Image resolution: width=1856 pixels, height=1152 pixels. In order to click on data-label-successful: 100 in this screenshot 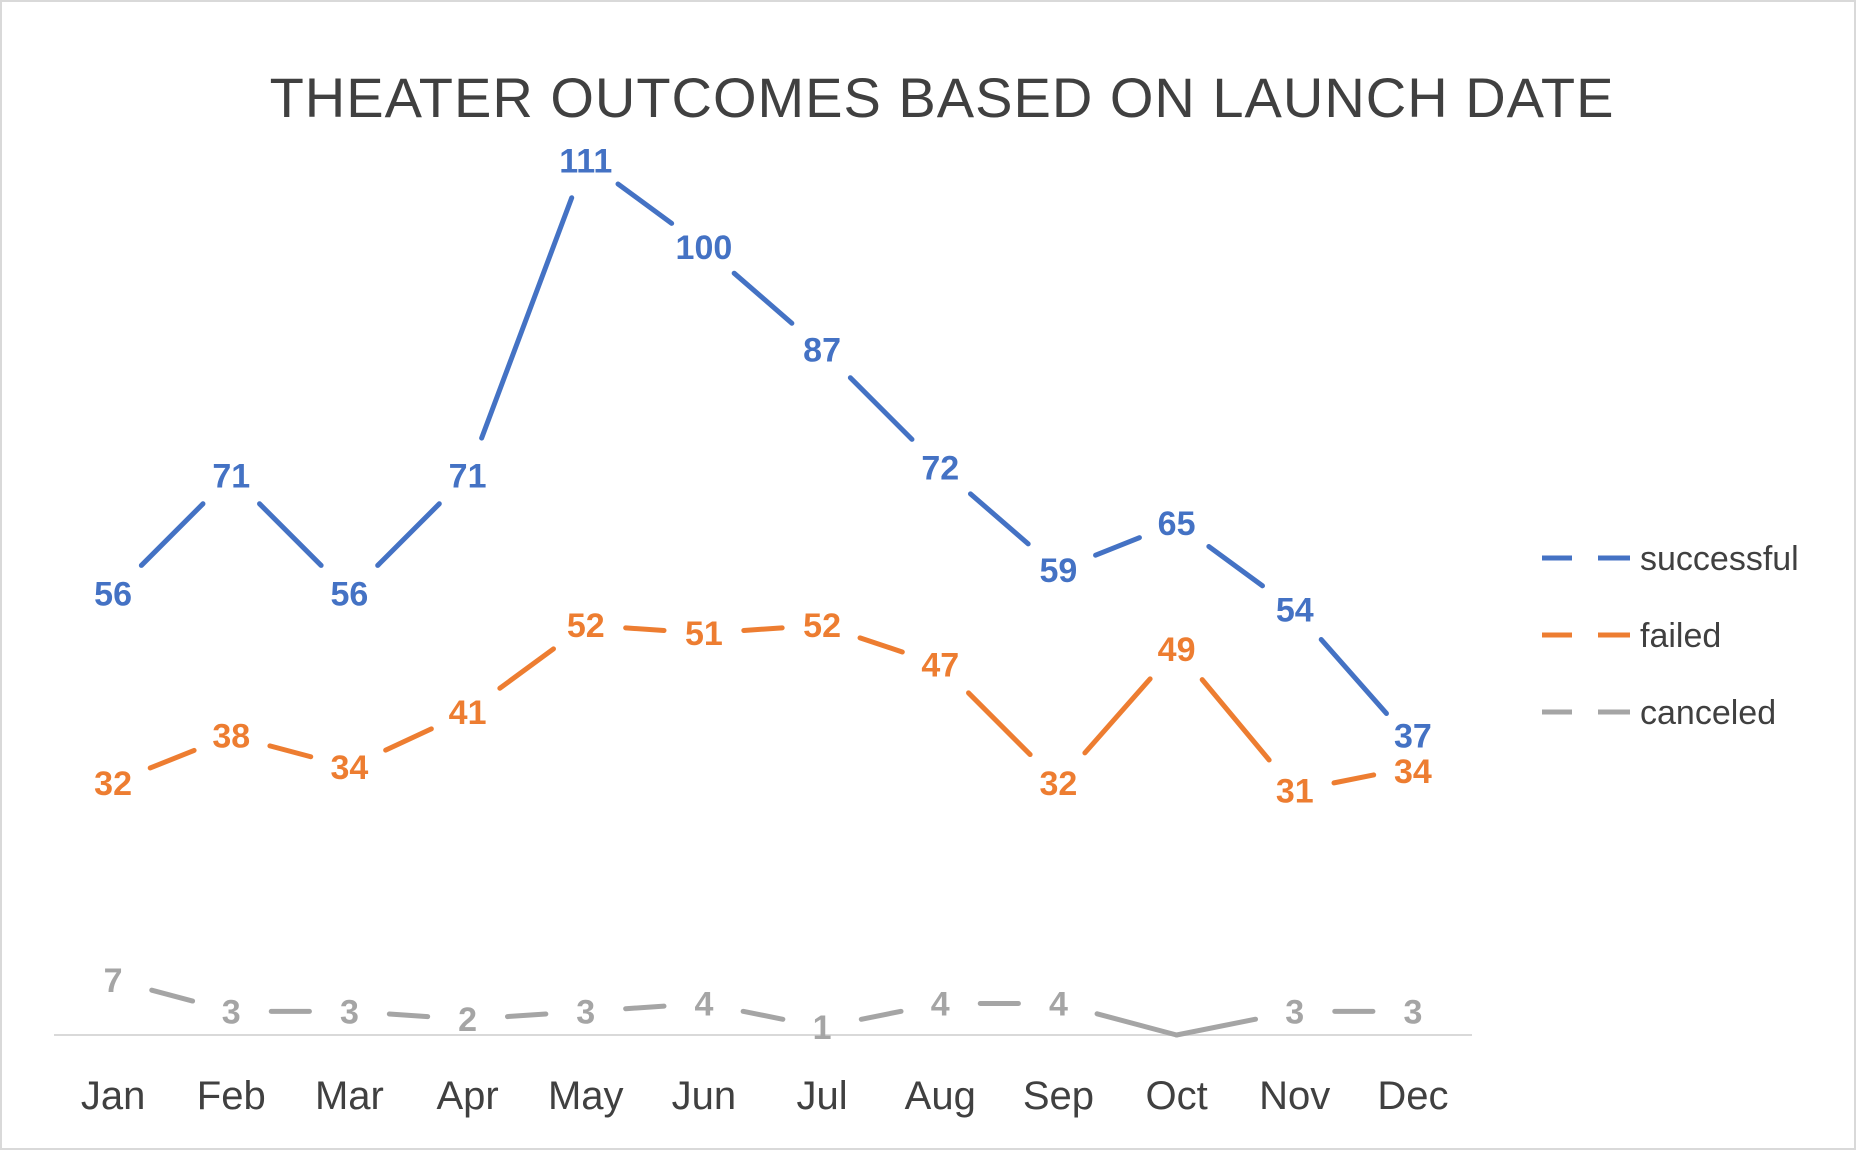, I will do `click(704, 248)`.